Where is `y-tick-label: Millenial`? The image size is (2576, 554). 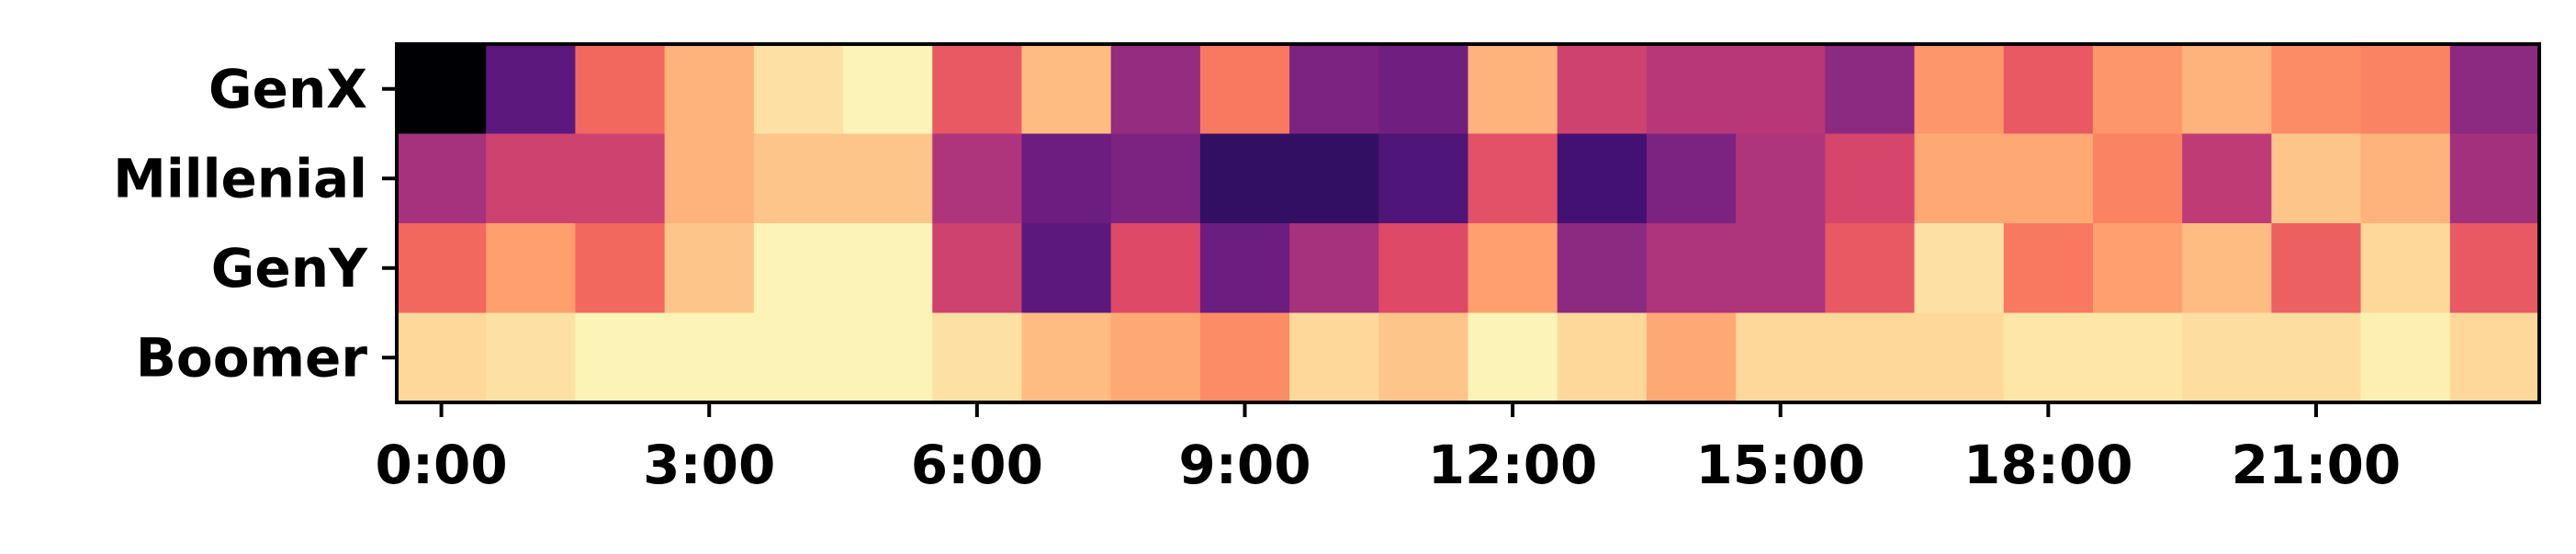
y-tick-label: Millenial is located at coordinates (240, 178).